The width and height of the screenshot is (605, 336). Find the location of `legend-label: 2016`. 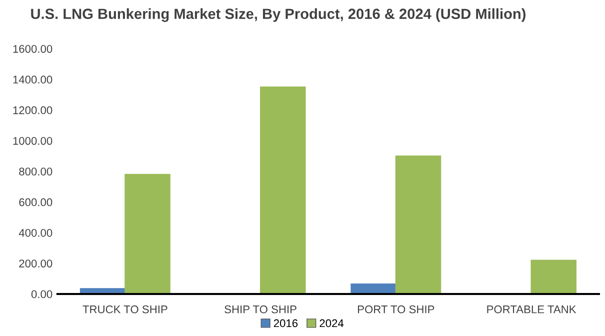

legend-label: 2016 is located at coordinates (286, 323).